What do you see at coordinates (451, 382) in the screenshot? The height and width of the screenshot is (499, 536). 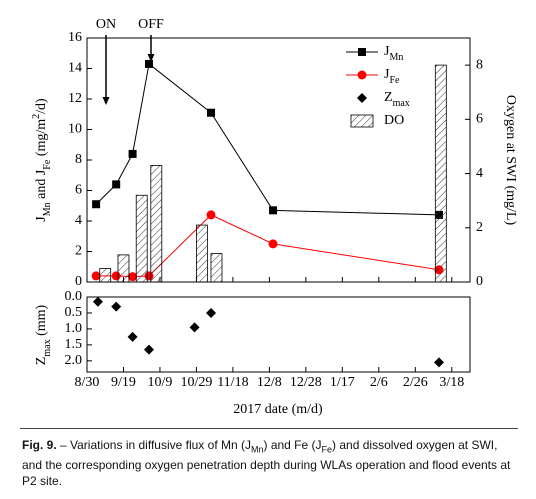 I see `x-tick-label: 3/18` at bounding box center [451, 382].